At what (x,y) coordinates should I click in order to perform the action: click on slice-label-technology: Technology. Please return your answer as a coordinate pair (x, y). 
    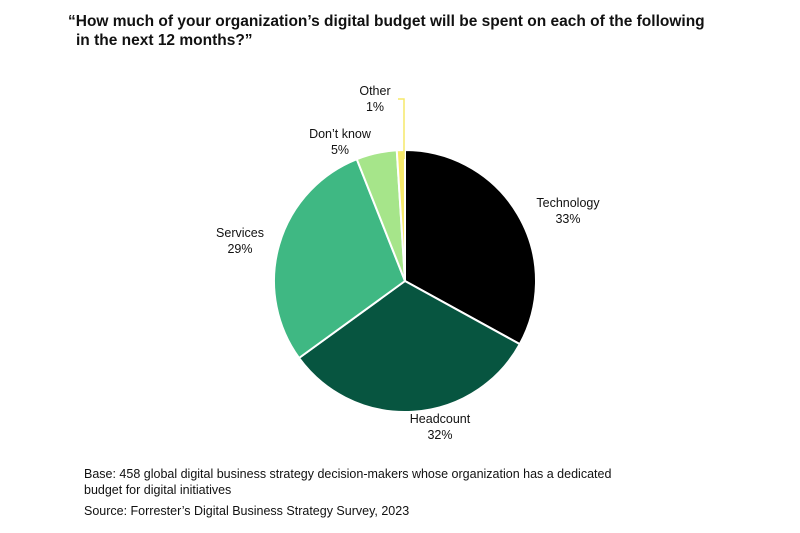
    Looking at the image, I should click on (568, 203).